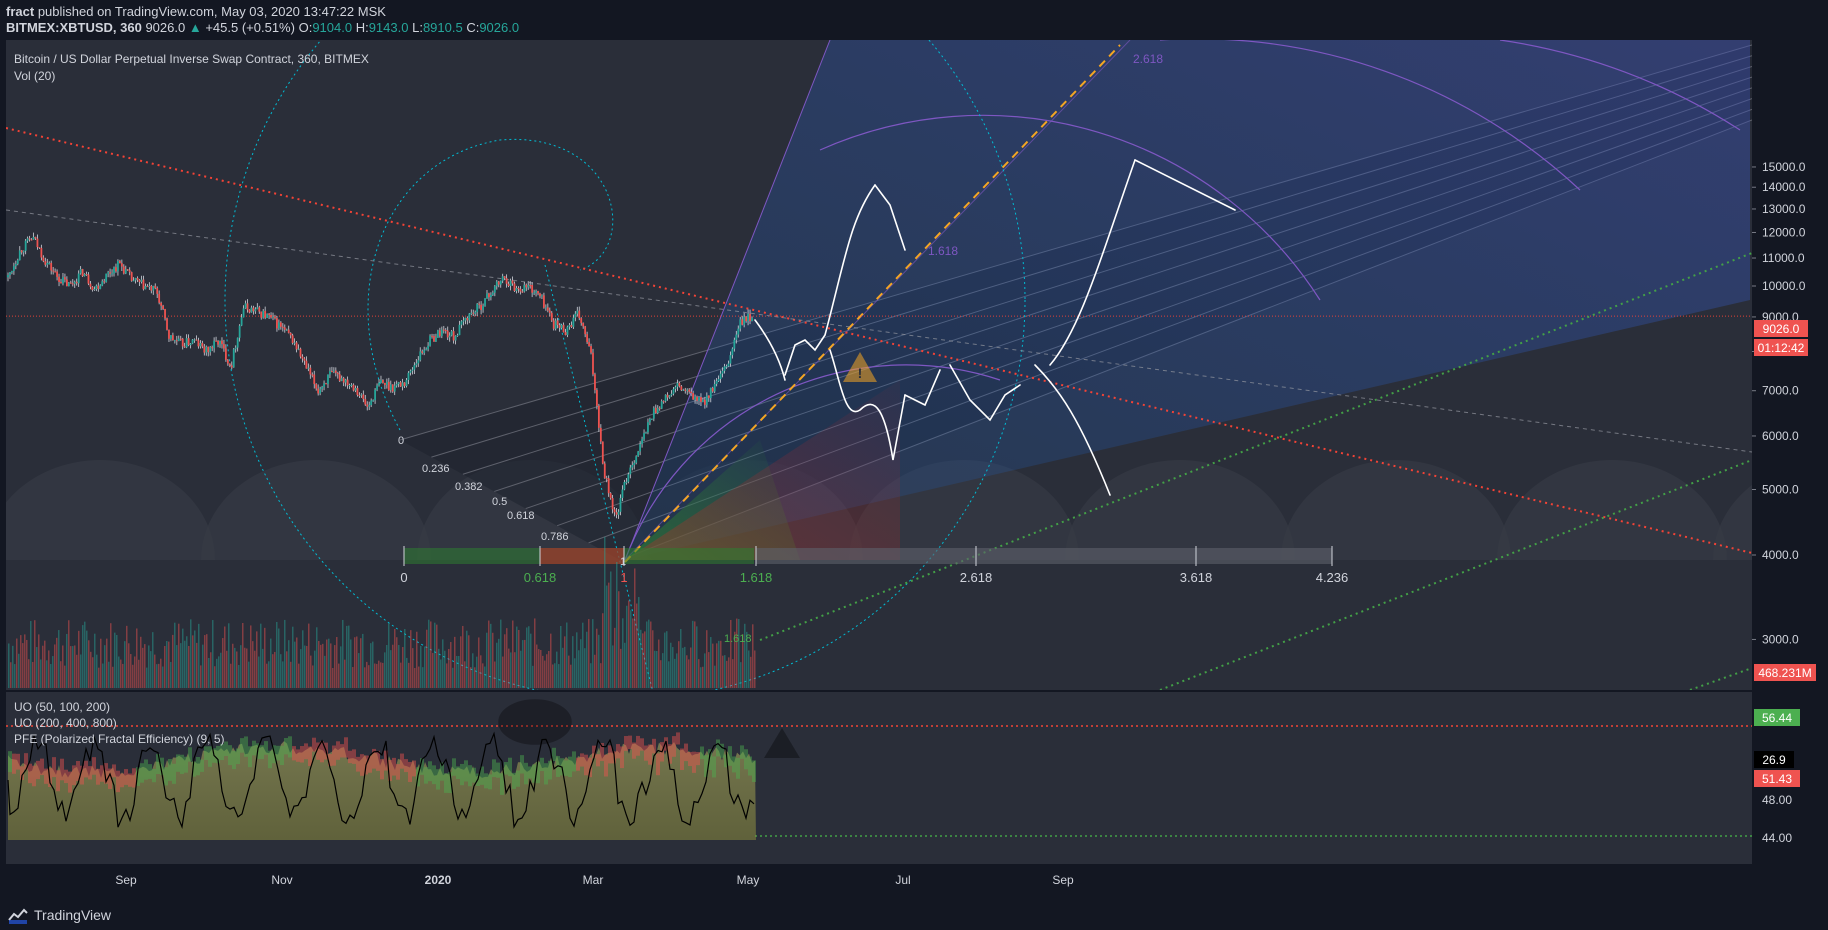 The image size is (1828, 930). I want to click on author-name: fract, so click(20, 11).